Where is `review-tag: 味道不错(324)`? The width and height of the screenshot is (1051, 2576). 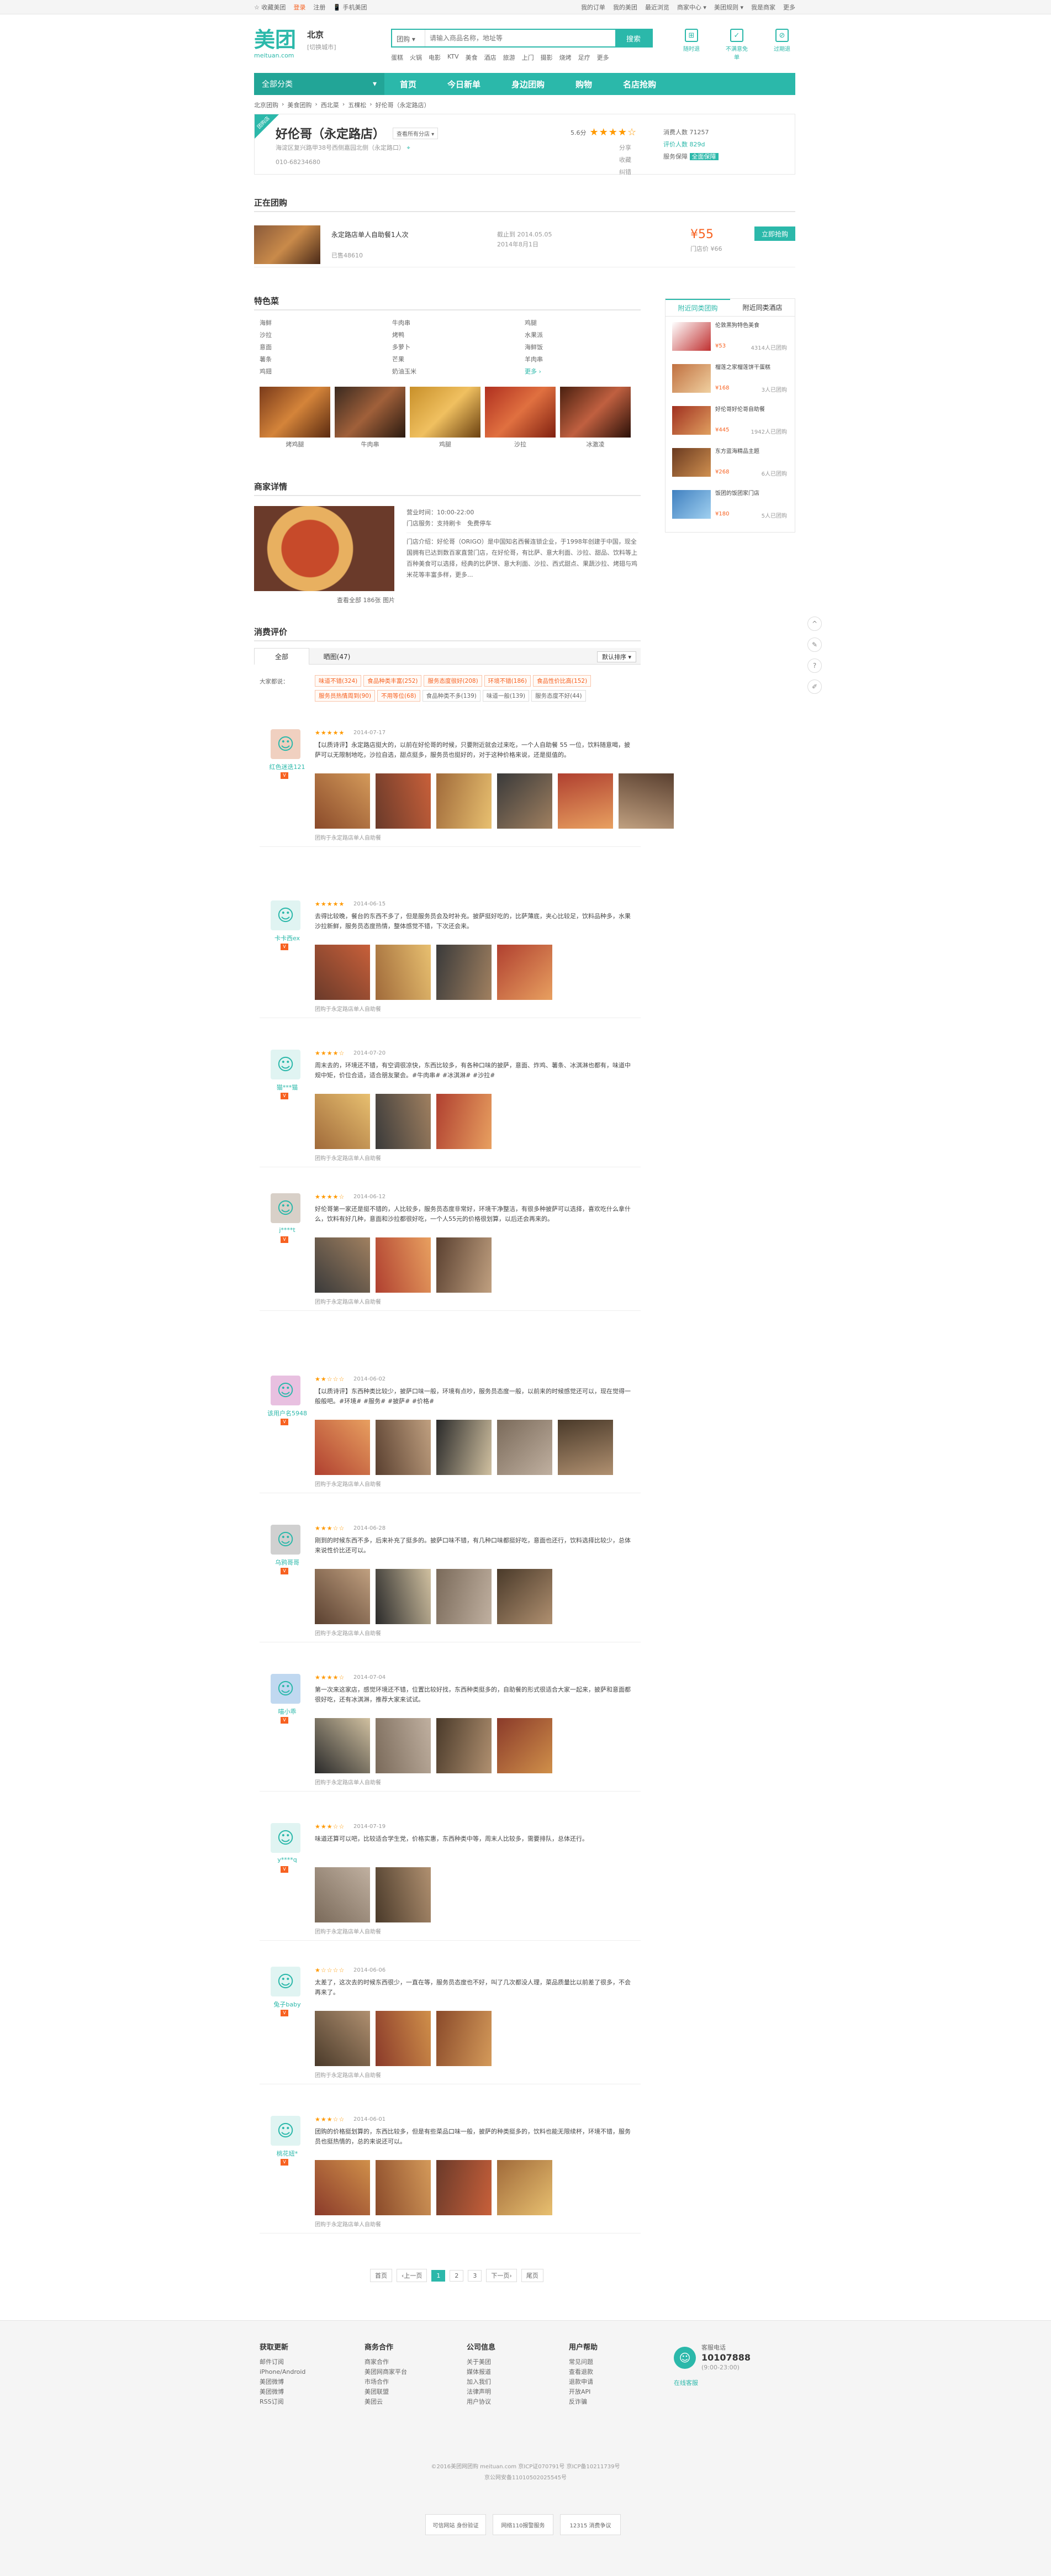
review-tag: 味道不错(324) is located at coordinates (338, 681).